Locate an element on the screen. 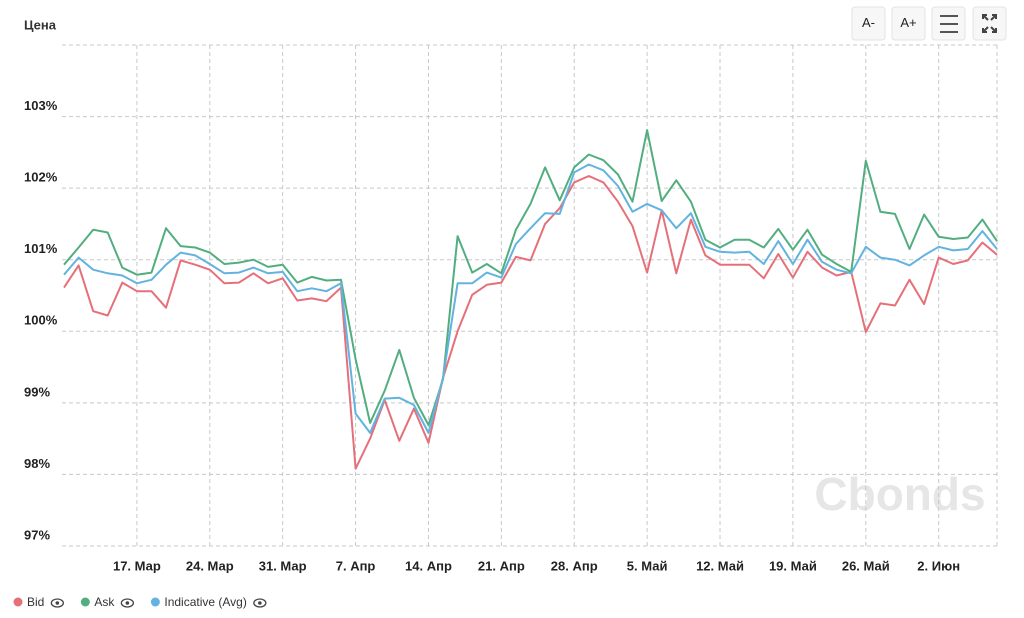  x-tick-label: 31. Мар is located at coordinates (283, 565).